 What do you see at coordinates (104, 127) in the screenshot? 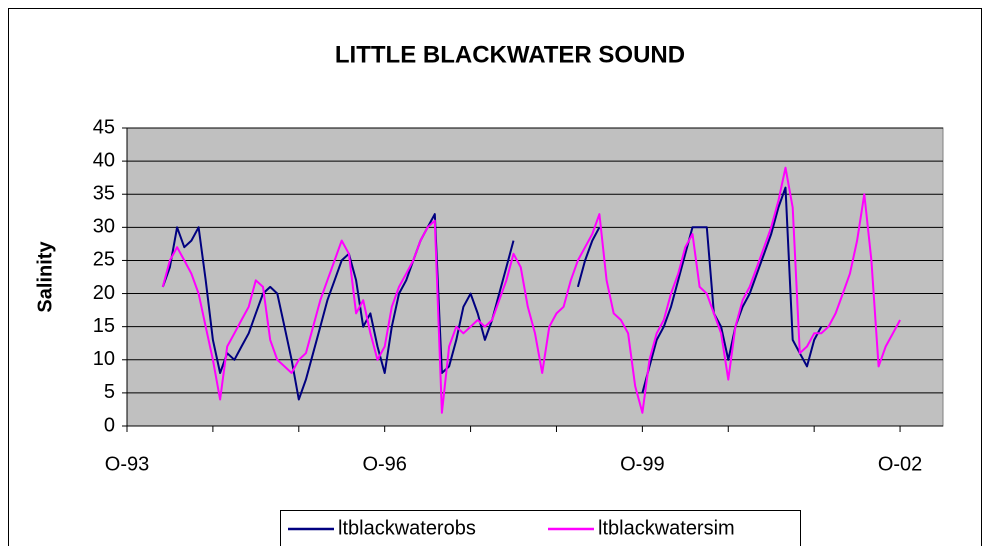
I see `y-tick-label: 45` at bounding box center [104, 127].